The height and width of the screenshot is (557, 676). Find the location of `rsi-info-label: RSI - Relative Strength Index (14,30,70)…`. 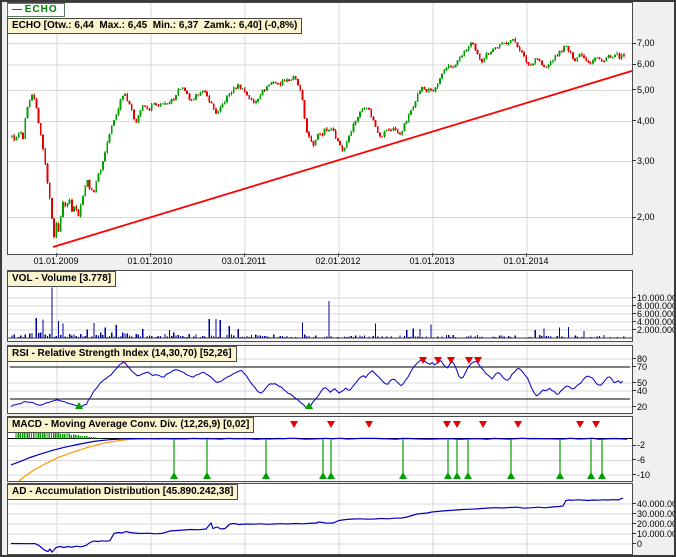

rsi-info-label: RSI - Relative Strength Index (14,30,70)… is located at coordinates (122, 354).